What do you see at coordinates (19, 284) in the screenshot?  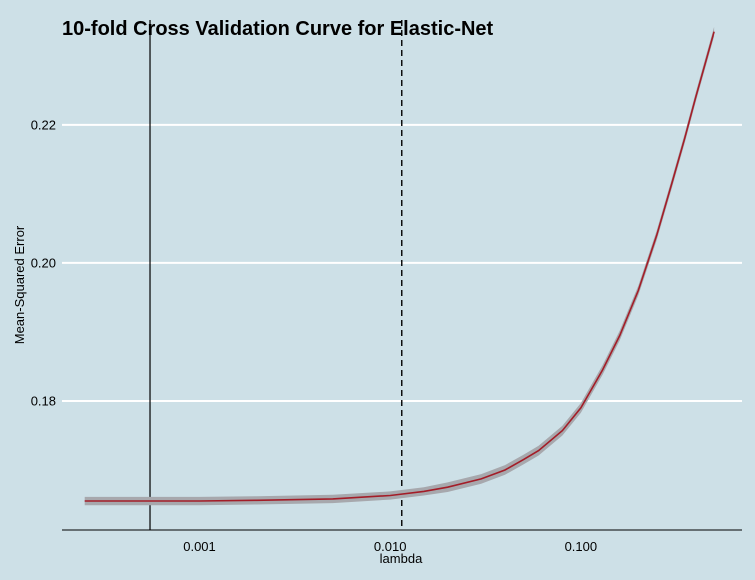 I see `y-axis-title: Mean-Squared Error` at bounding box center [19, 284].